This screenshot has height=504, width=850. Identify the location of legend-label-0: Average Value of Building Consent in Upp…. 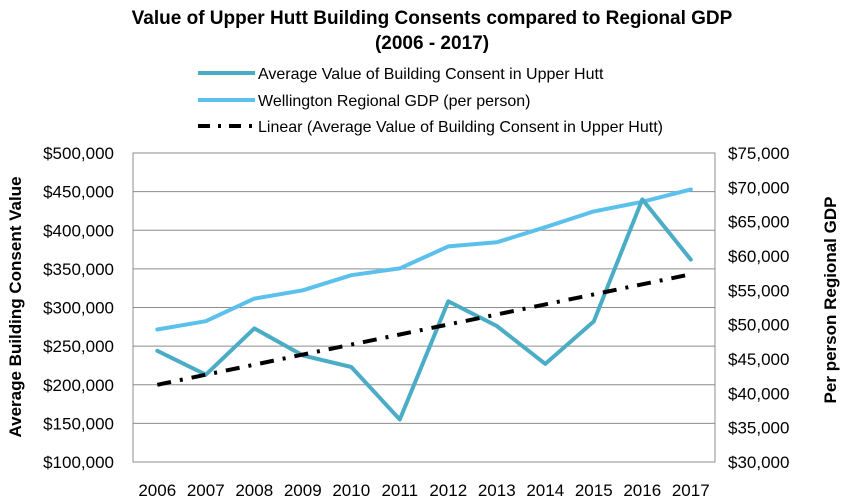
(431, 74).